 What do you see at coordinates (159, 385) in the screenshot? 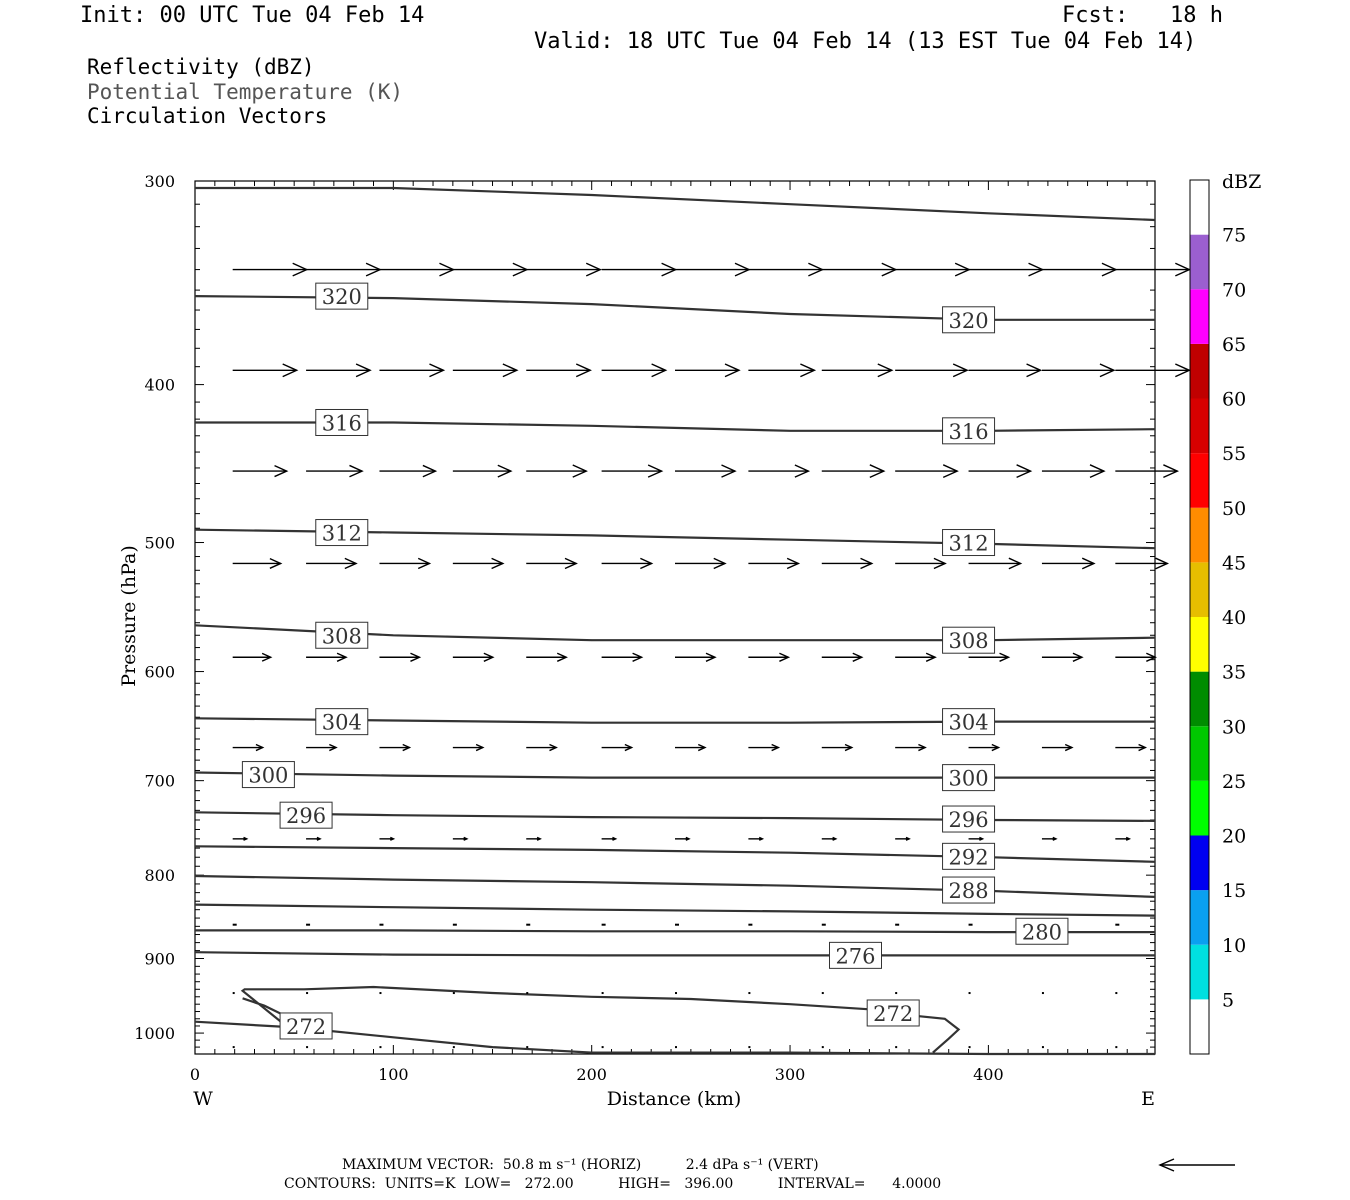
I see `y-tick-label: 400` at bounding box center [159, 385].